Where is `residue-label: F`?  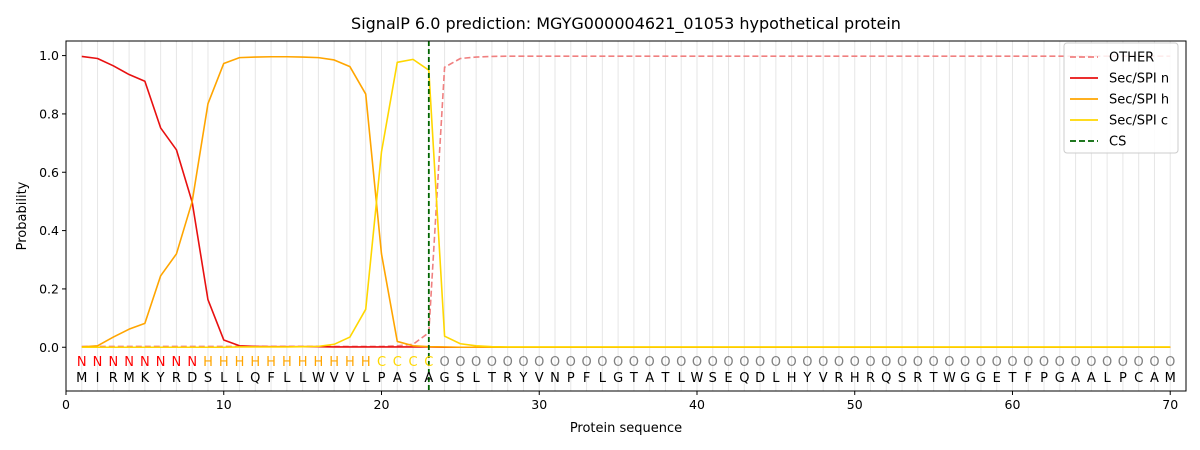
residue-label: F is located at coordinates (586, 378).